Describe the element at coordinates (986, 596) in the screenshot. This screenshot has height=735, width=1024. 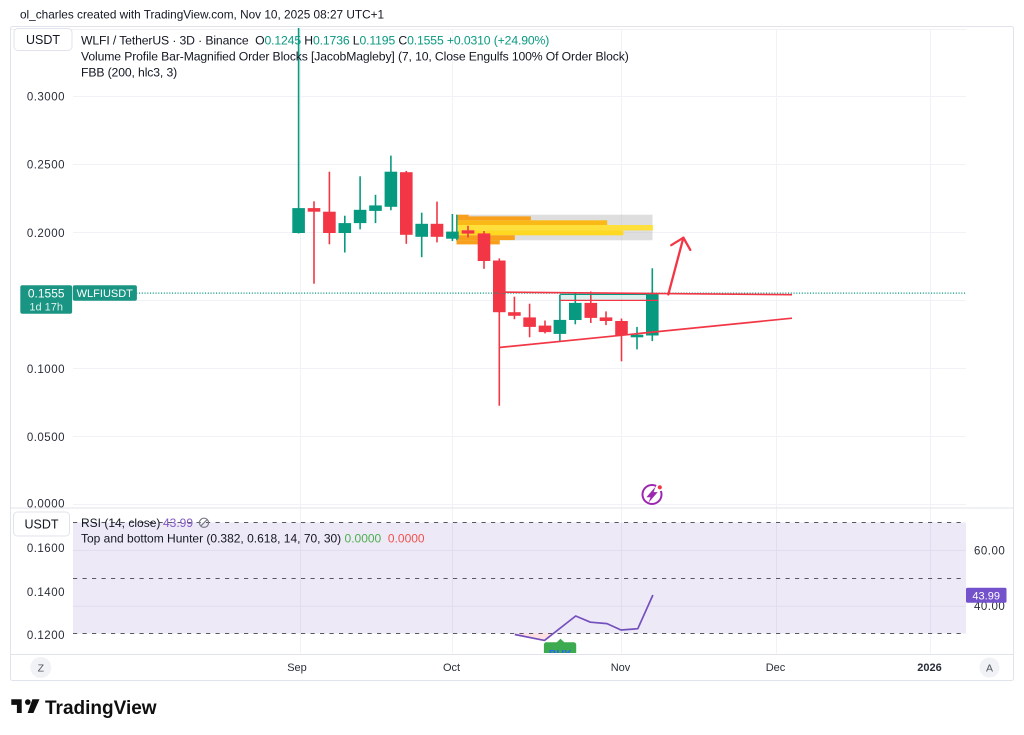
I see `svg-text: 43.99` at that location.